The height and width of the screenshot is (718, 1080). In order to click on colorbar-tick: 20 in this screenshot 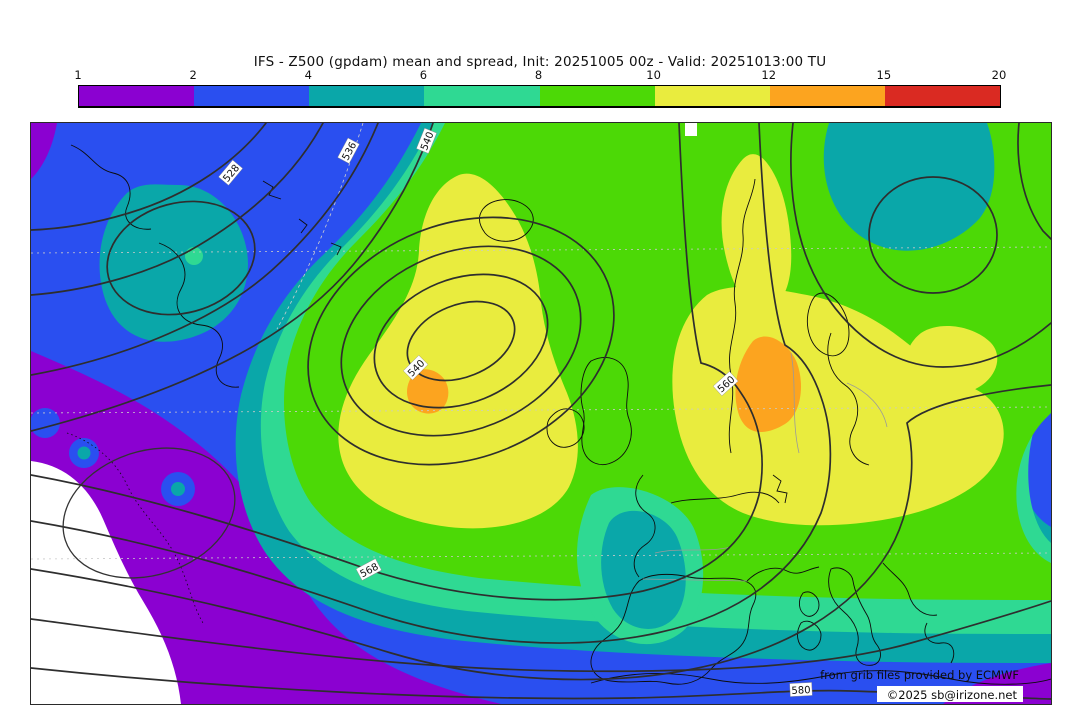, I will do `click(999, 75)`.